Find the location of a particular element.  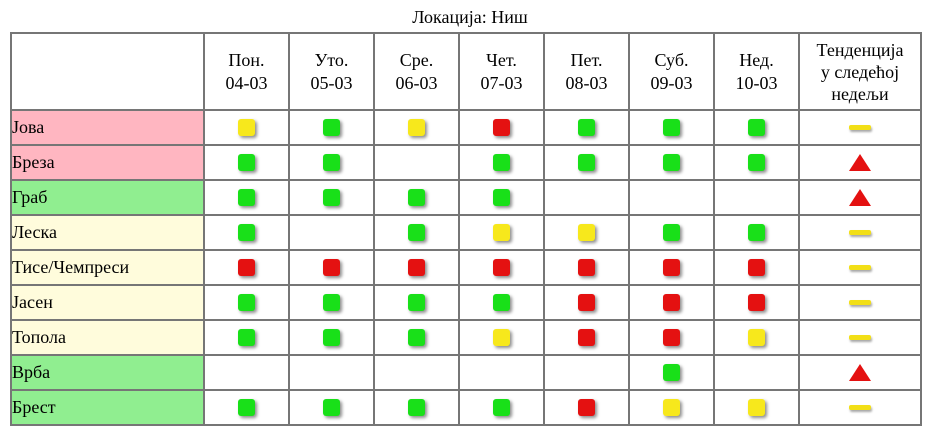

day-header: Пет. 08-03 is located at coordinates (586, 71).